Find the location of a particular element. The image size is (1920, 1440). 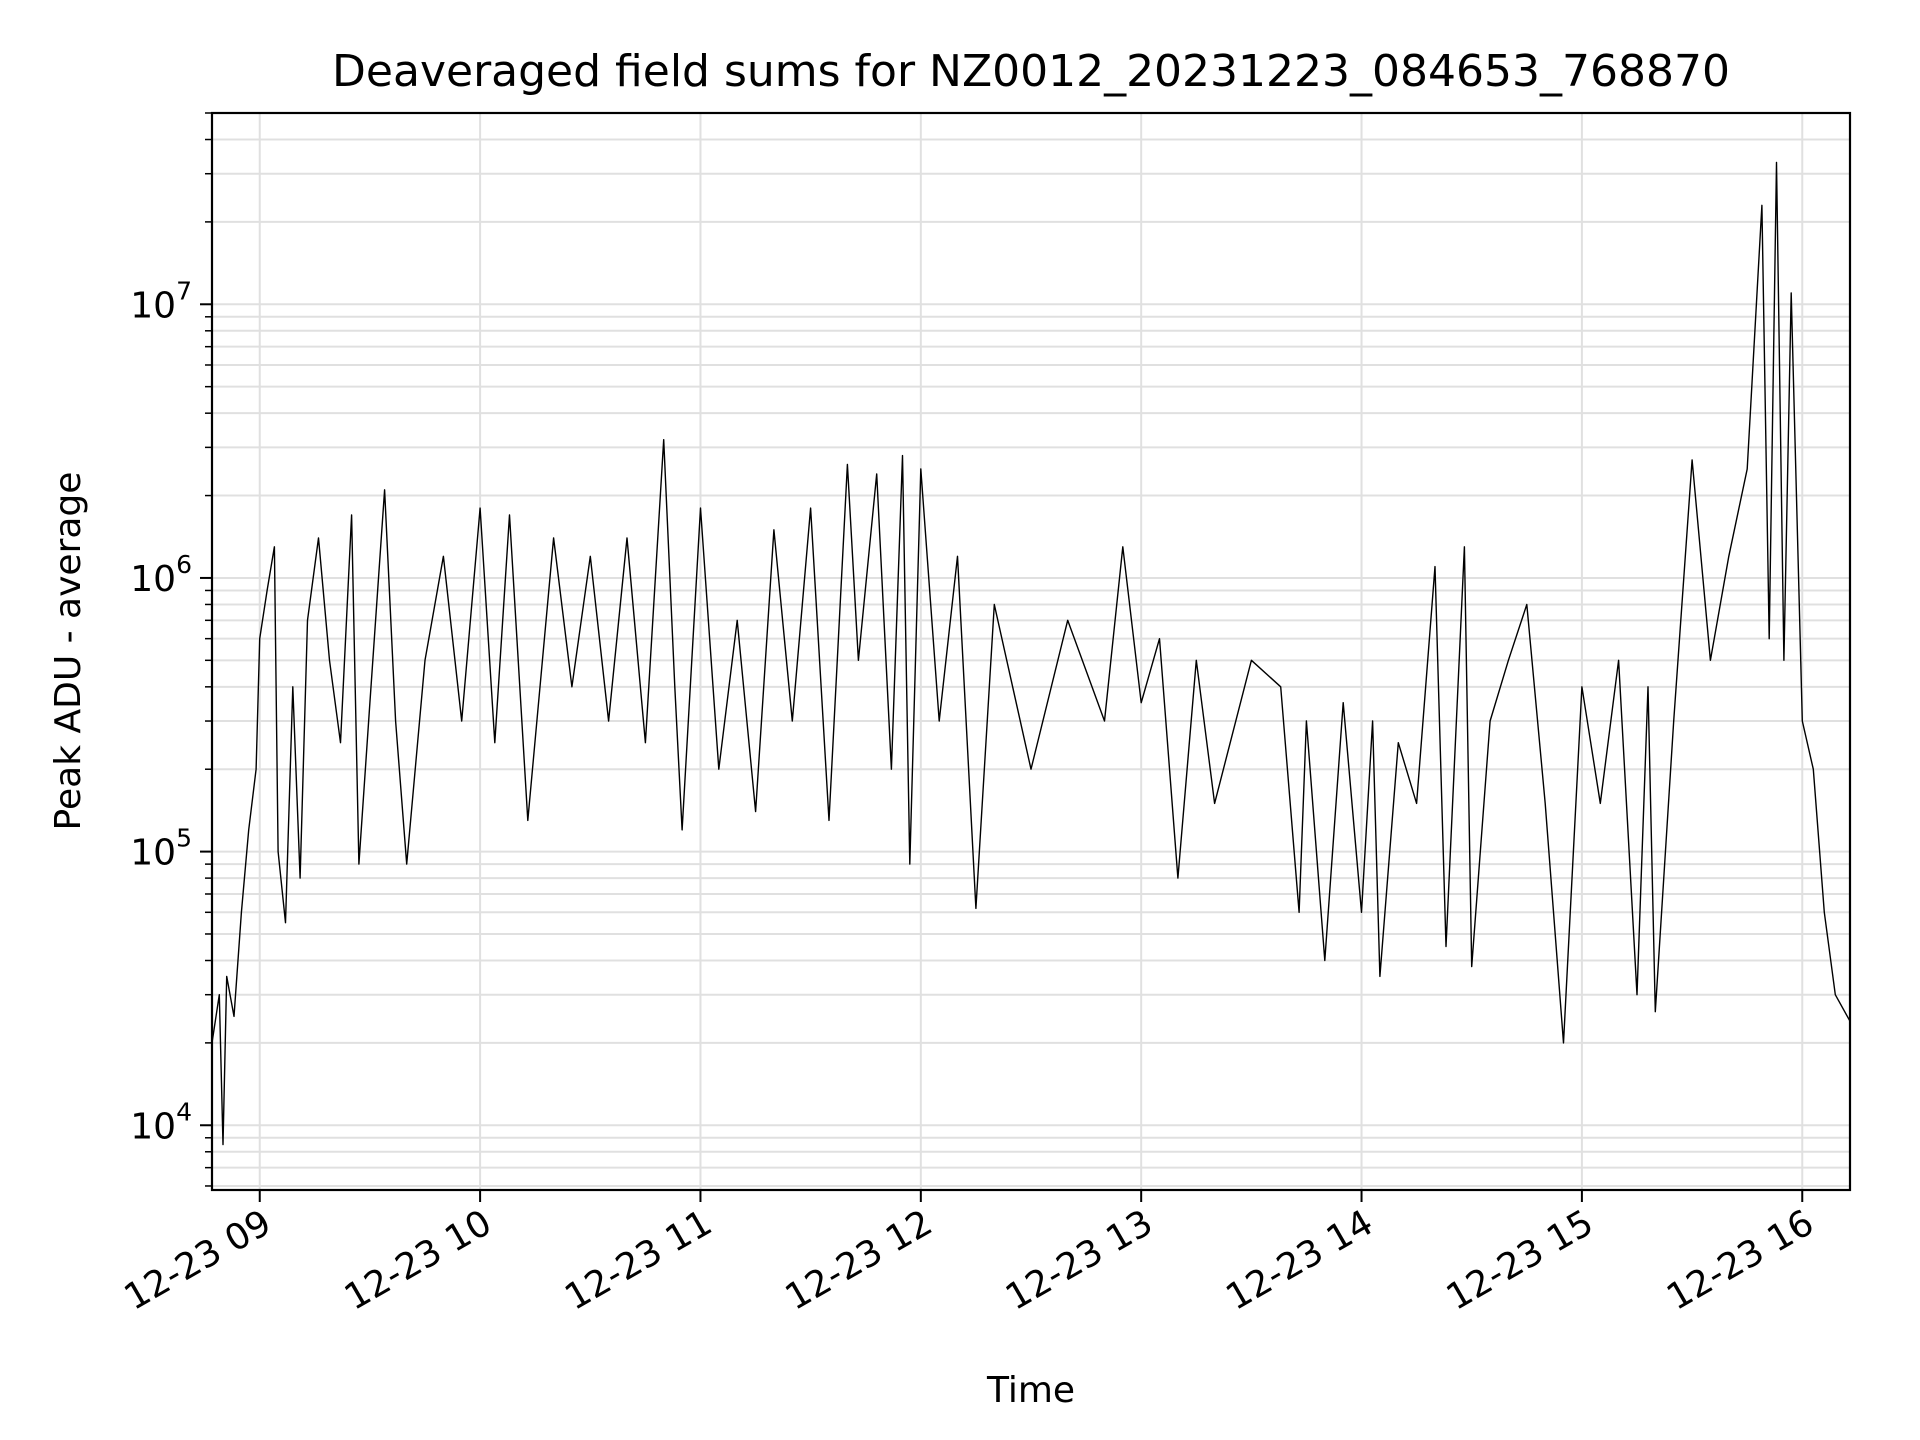

y-tick-label: 10⁷ is located at coordinates (161, 301).